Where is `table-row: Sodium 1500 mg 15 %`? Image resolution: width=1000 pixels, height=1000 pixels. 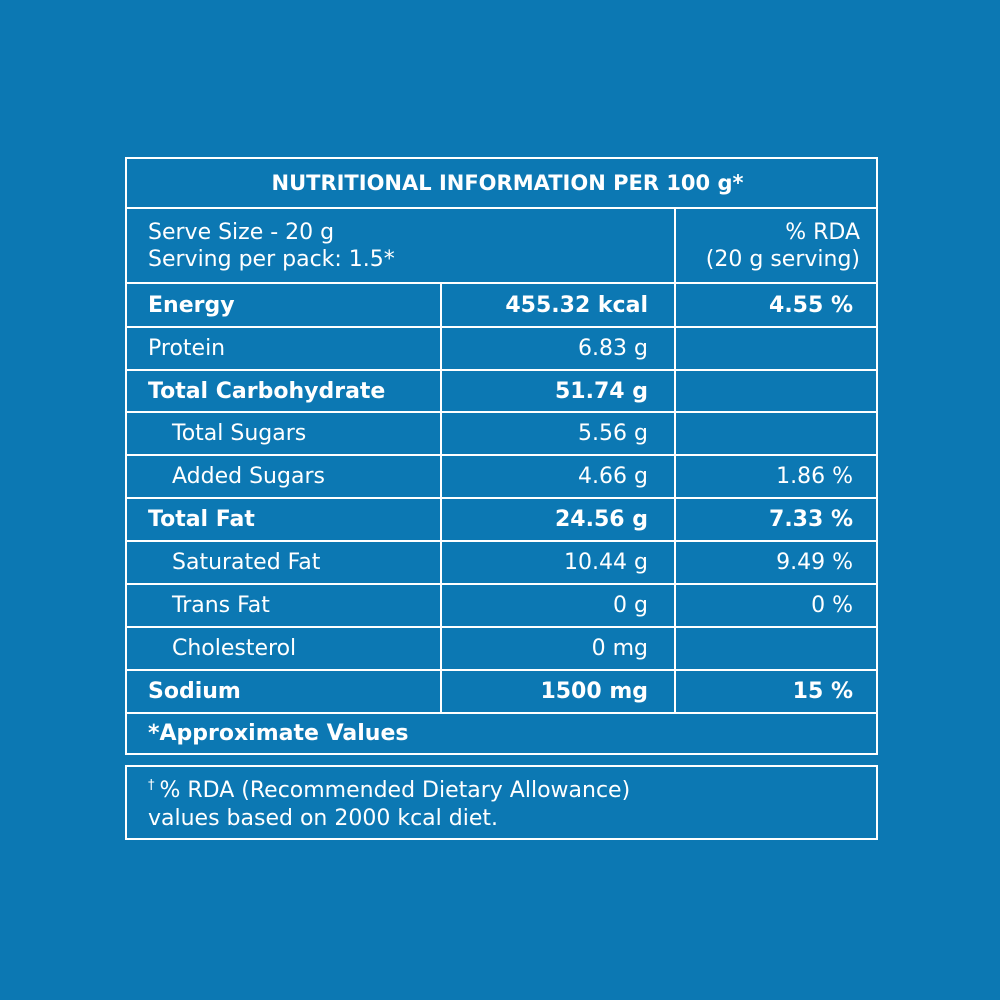 table-row: Sodium 1500 mg 15 % is located at coordinates (501, 692).